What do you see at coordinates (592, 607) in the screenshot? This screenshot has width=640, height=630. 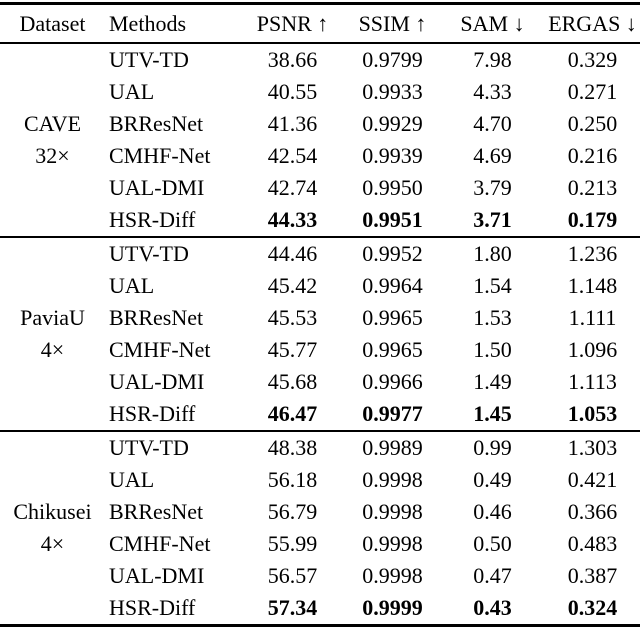 I see `ergas-cell: 0.324` at bounding box center [592, 607].